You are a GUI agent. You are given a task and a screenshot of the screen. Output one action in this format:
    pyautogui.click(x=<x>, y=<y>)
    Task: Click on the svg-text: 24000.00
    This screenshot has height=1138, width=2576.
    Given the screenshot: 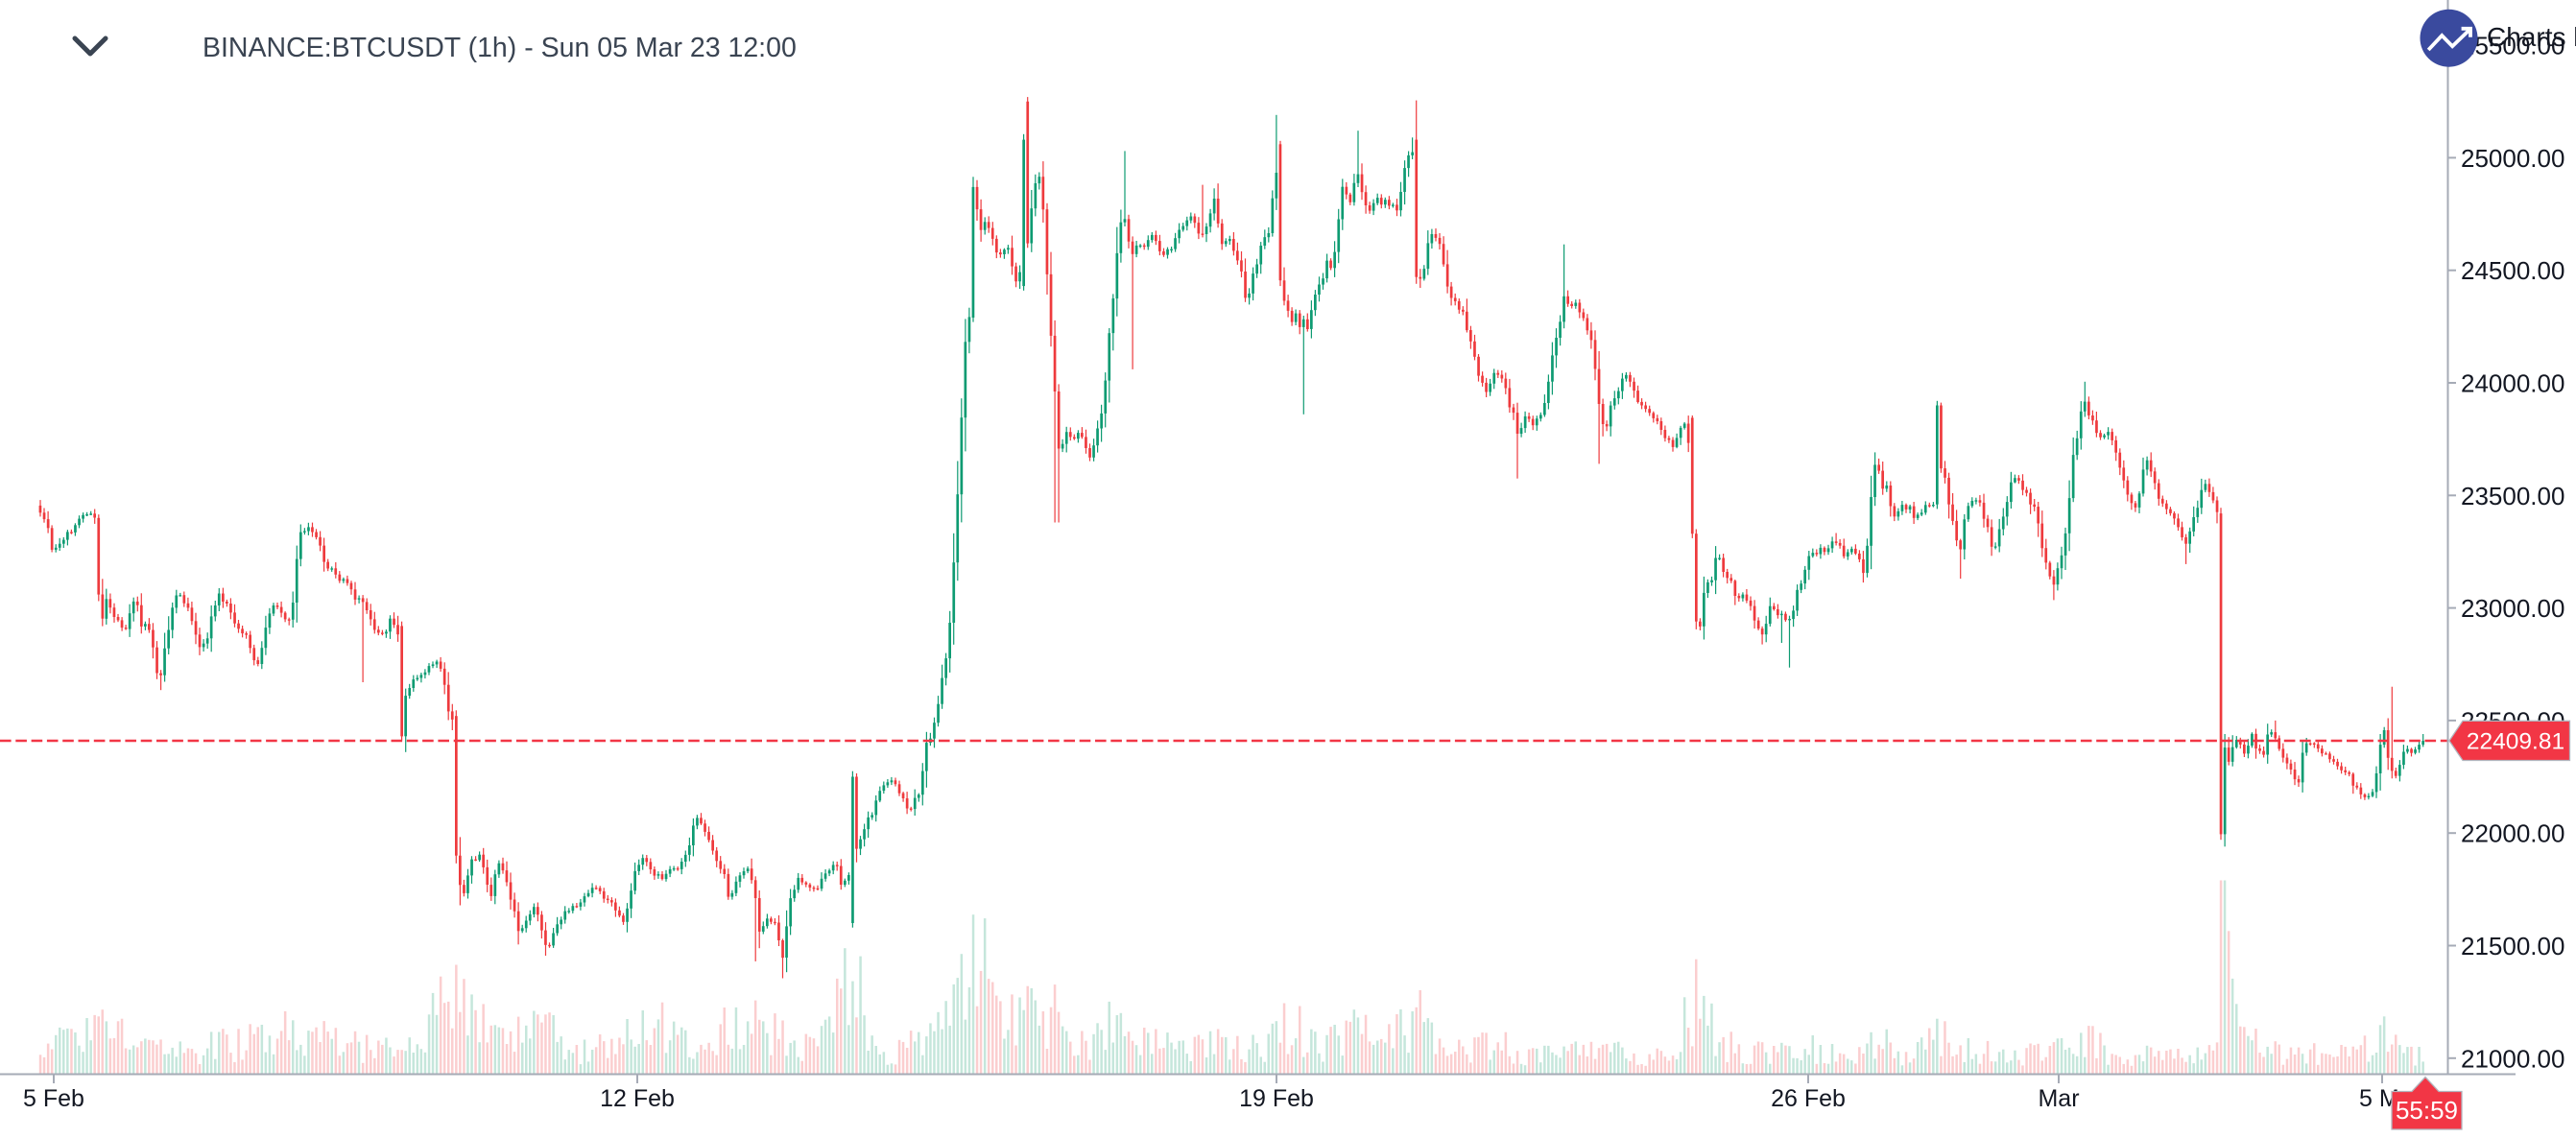 What is the action you would take?
    pyautogui.click(x=2512, y=383)
    